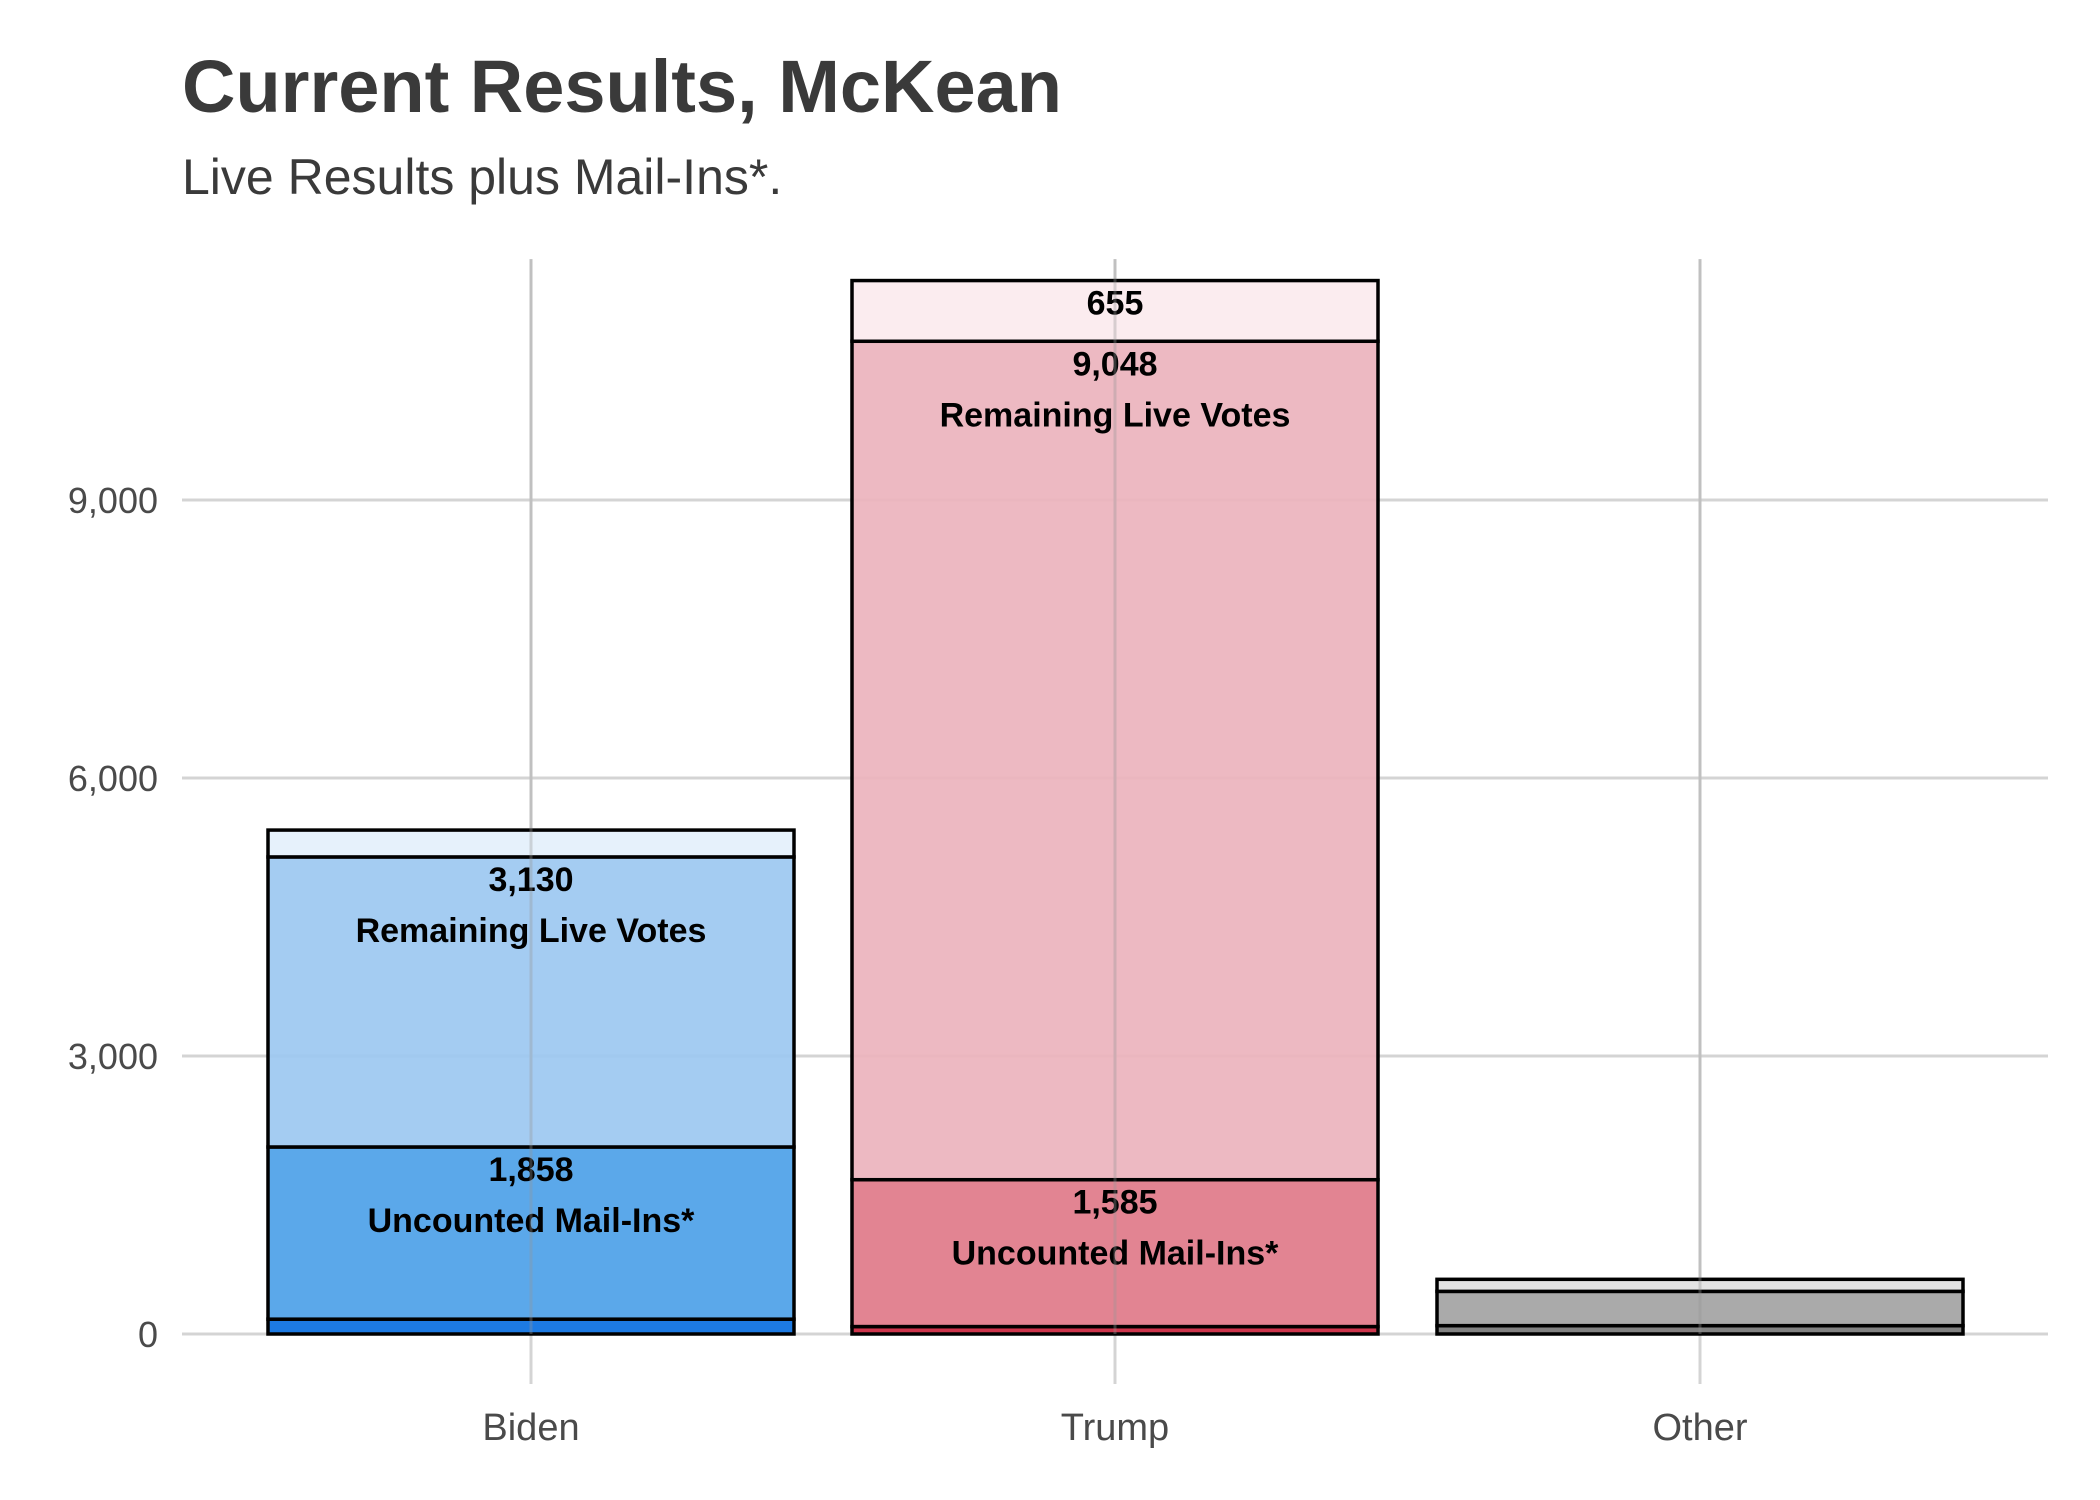 The height and width of the screenshot is (1500, 2100). I want to click on chart-subtitle: Live Results plus Mail-Ins*., so click(482, 177).